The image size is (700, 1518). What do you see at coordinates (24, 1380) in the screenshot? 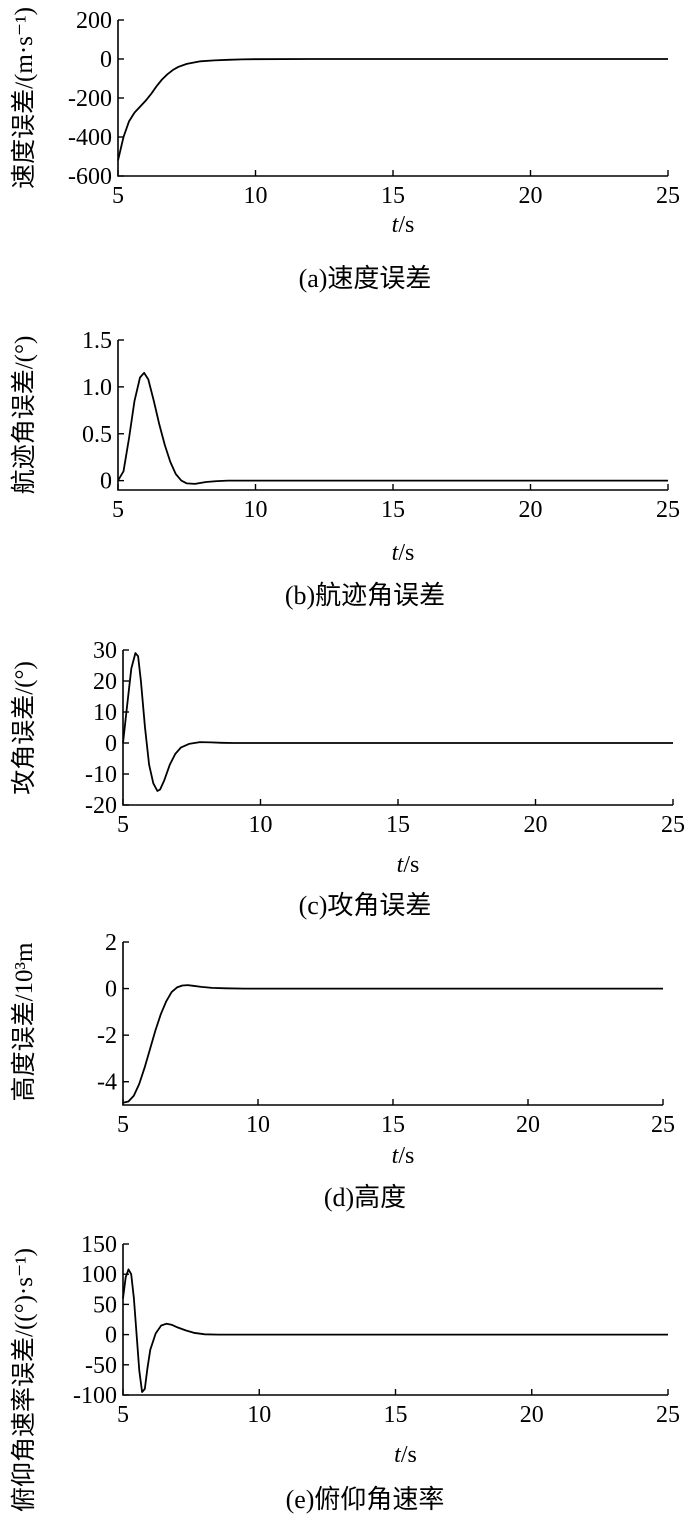
I see `y-axis-label: 俯仰角速率误差/((°)·s⁻¹)` at bounding box center [24, 1380].